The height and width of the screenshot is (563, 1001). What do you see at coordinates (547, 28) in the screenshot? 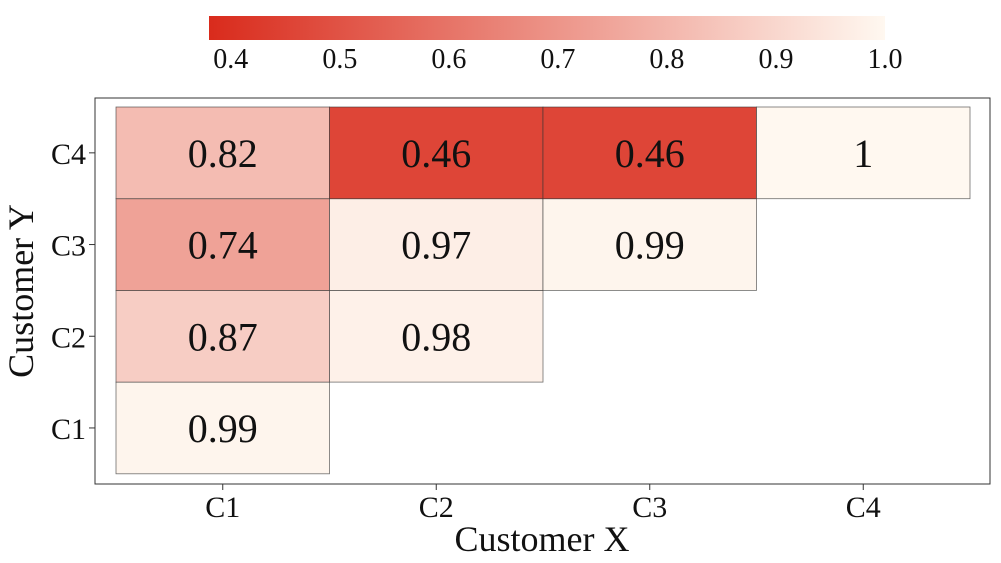
I see `colorbar-gradient` at bounding box center [547, 28].